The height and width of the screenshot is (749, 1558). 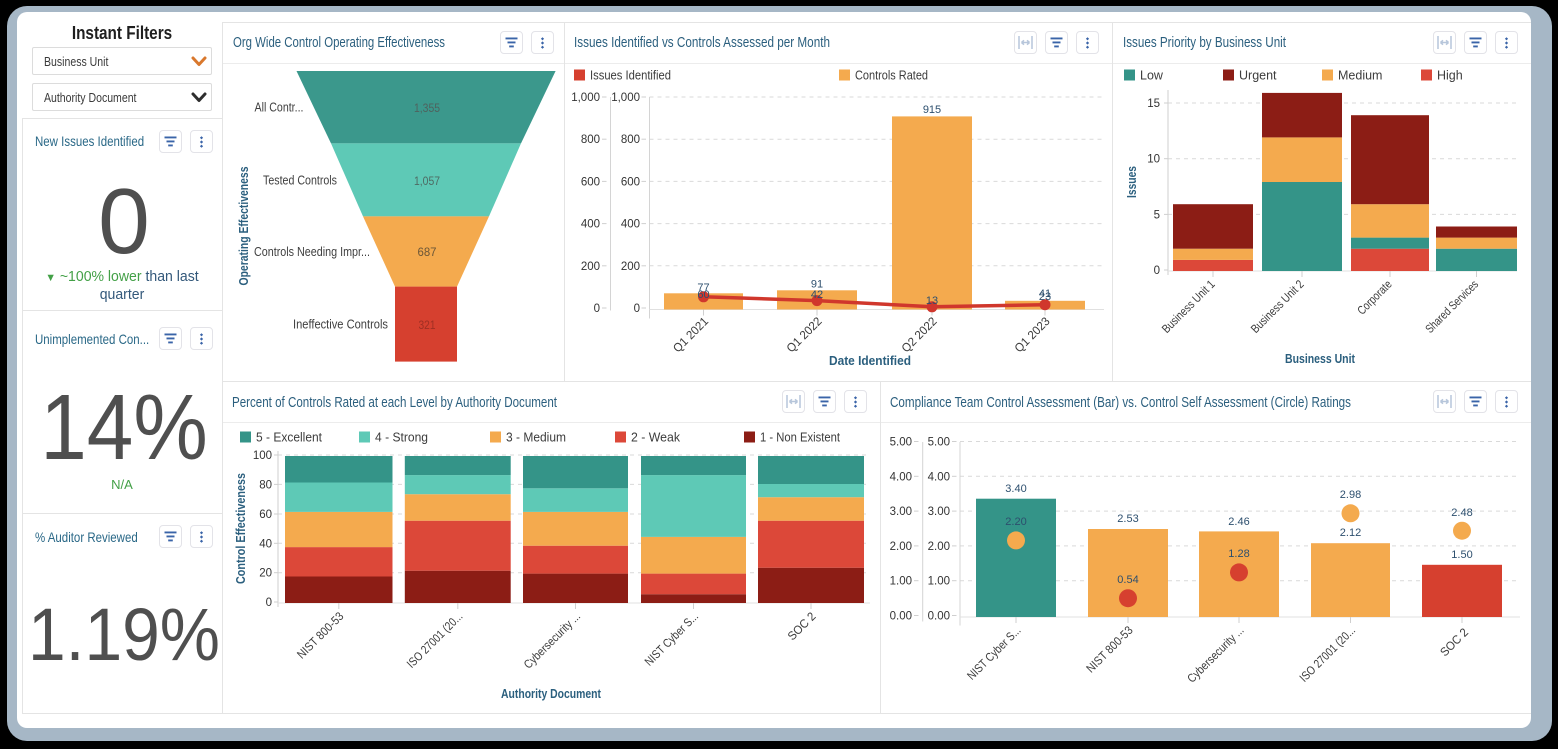 I want to click on svg-text: 4 - Strong, so click(x=401, y=438).